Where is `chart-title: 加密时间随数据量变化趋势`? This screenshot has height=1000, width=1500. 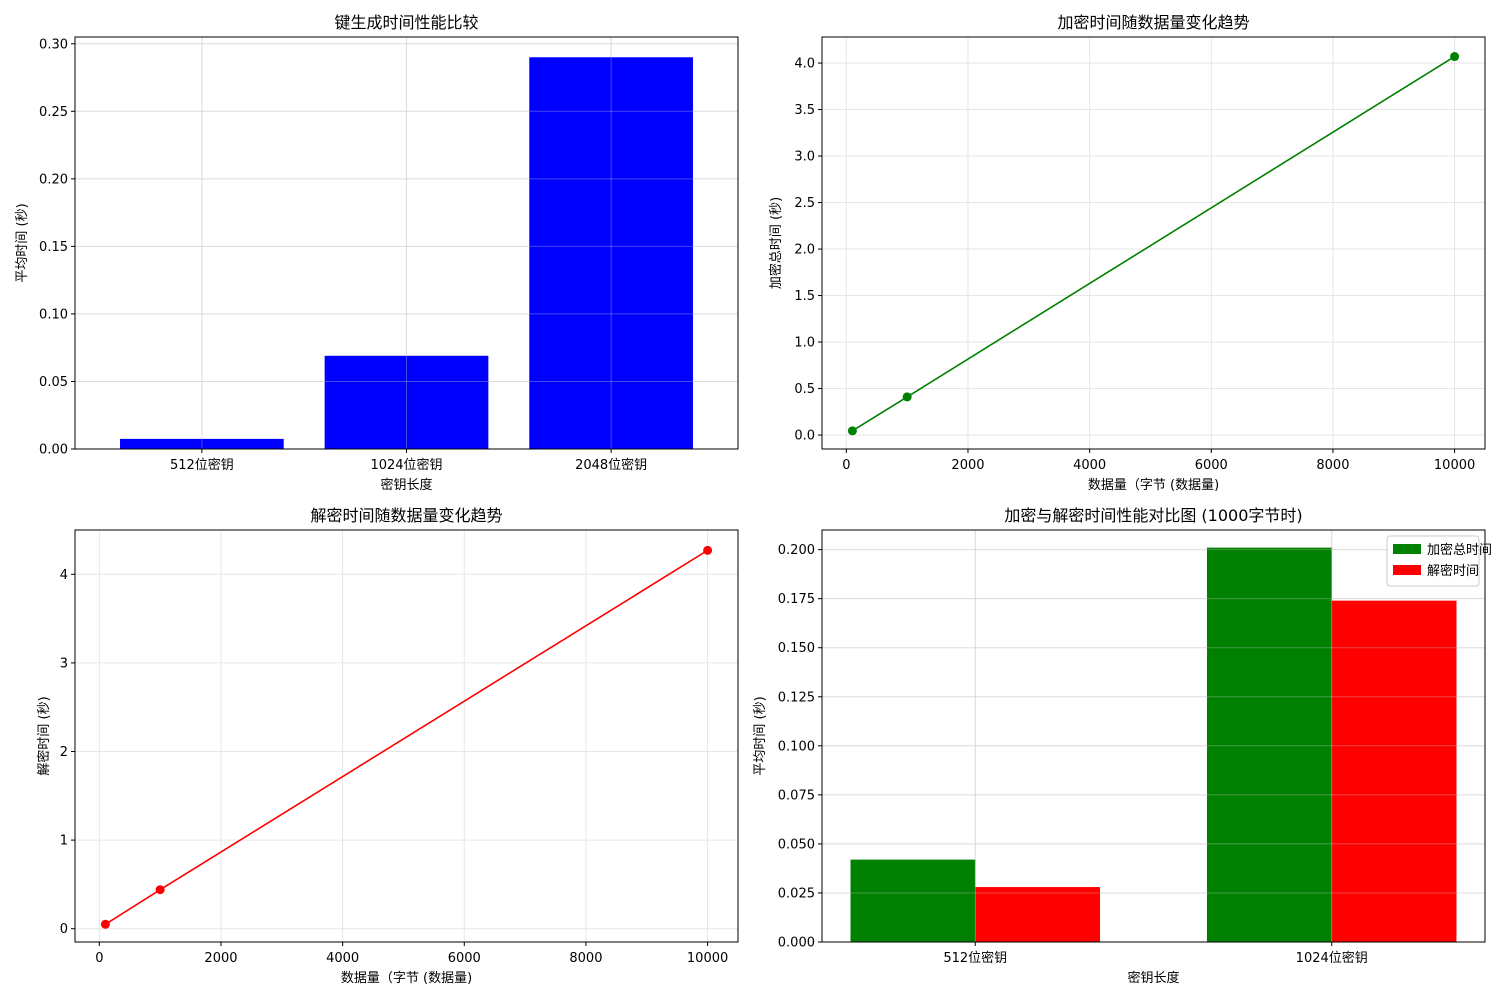 chart-title: 加密时间随数据量变化趋势 is located at coordinates (1153, 22).